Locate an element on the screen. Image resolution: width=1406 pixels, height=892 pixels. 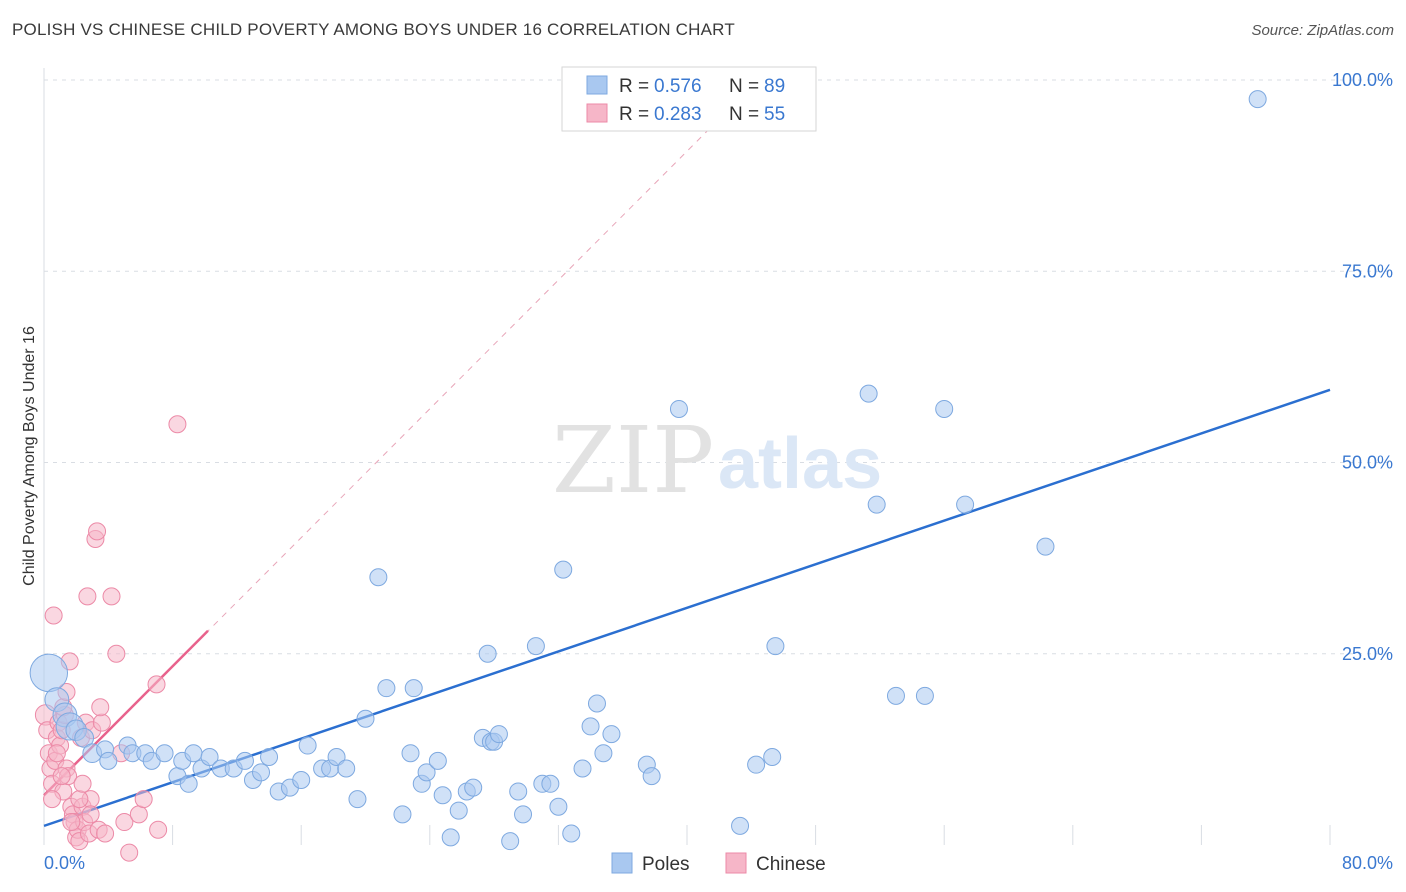
y-tick-label-3: 100.0% is located at coordinates (1362, 80).